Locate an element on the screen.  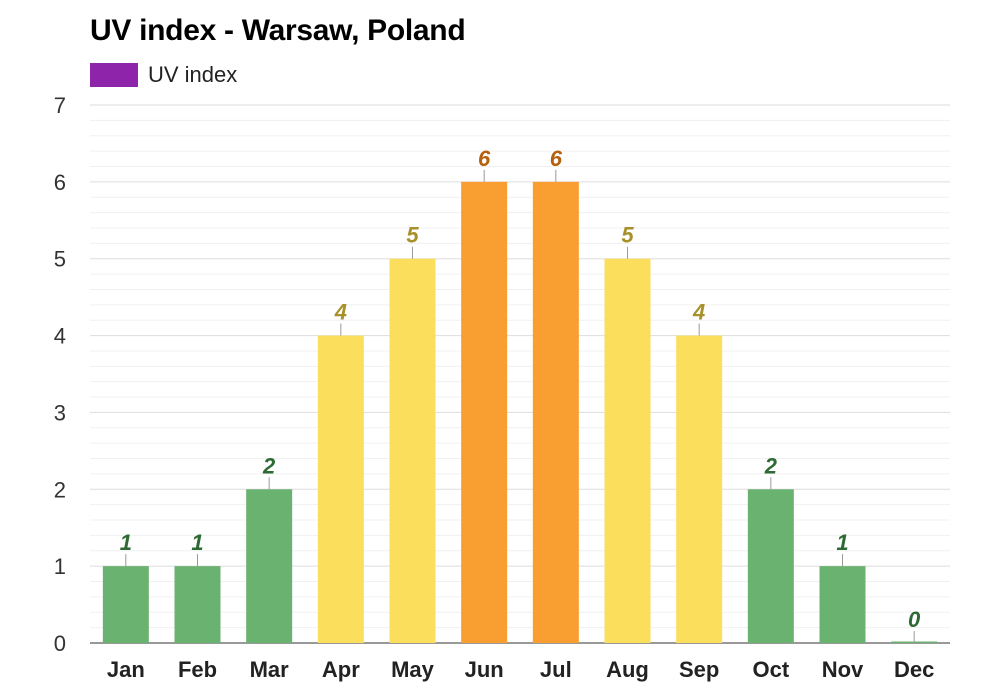
bar-aug is located at coordinates (627, 450).